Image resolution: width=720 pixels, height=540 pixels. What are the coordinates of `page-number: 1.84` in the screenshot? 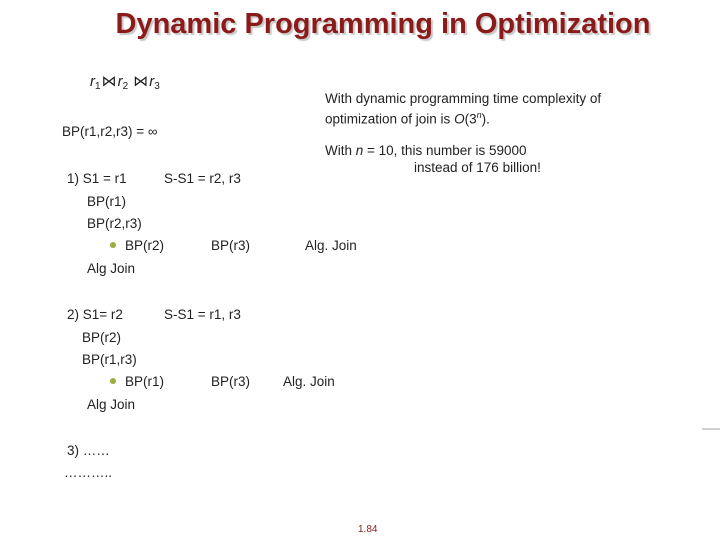 It's located at (368, 529).